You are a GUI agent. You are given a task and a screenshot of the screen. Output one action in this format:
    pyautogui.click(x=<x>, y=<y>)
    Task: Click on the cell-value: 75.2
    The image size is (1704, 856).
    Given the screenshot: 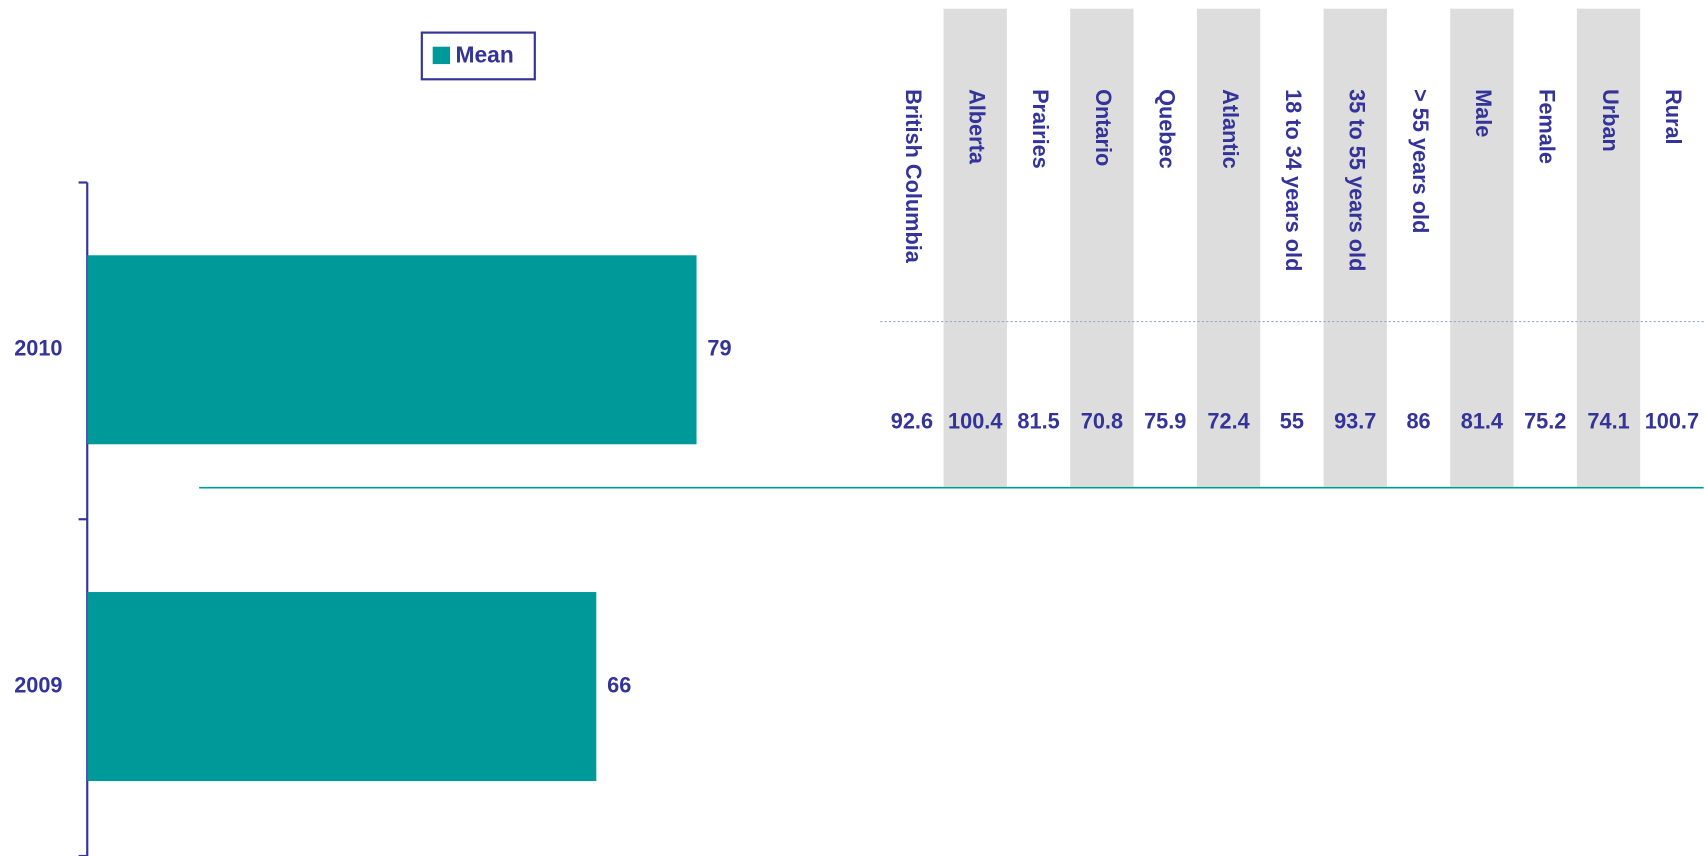 What is the action you would take?
    pyautogui.click(x=1545, y=420)
    